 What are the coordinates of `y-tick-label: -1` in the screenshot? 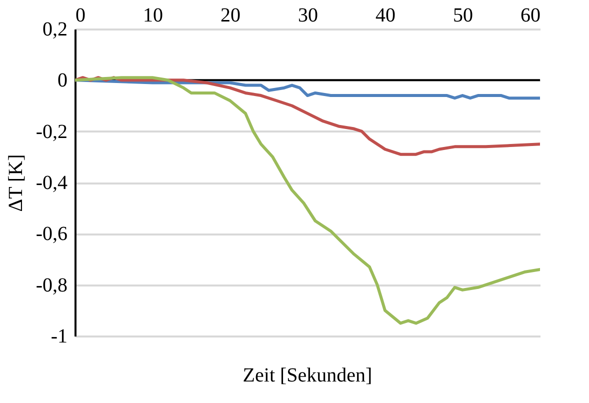 It's located at (59, 337).